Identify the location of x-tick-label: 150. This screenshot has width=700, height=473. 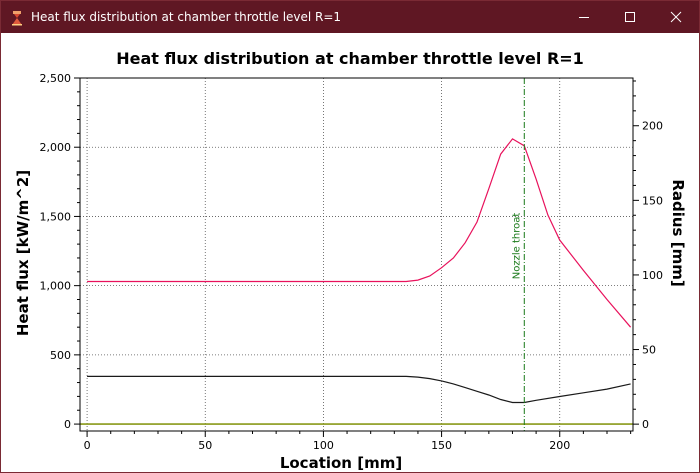
(441, 445).